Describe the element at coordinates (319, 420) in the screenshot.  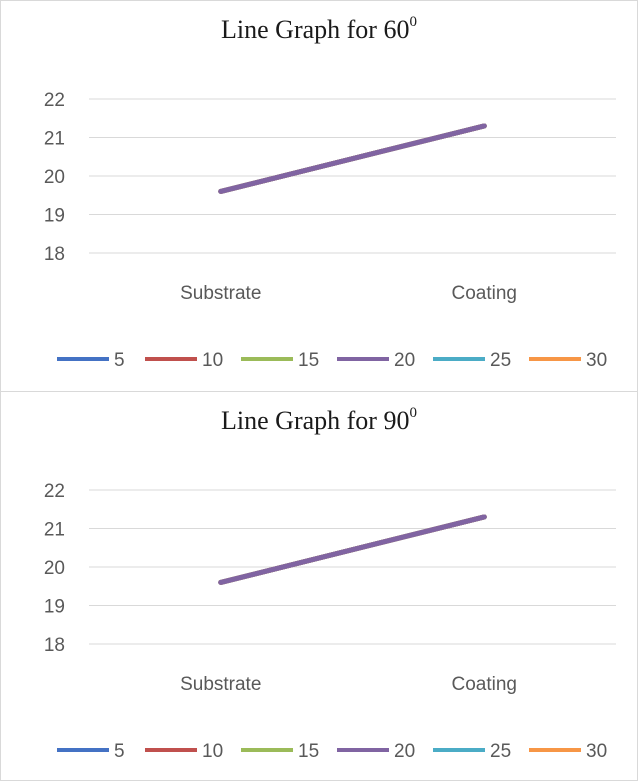
I see `chart-title: Line Graph for 900` at that location.